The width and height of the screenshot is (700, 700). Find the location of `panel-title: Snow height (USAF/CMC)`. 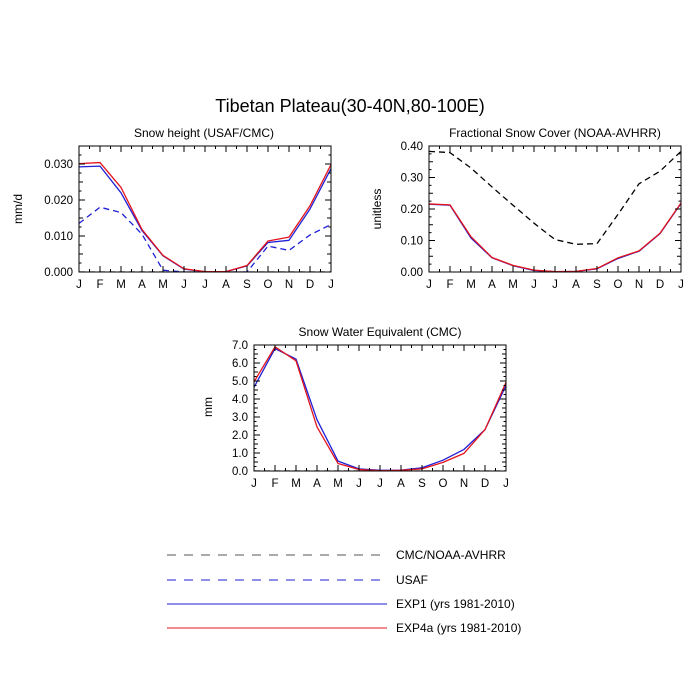

panel-title: Snow height (USAF/CMC) is located at coordinates (204, 133).